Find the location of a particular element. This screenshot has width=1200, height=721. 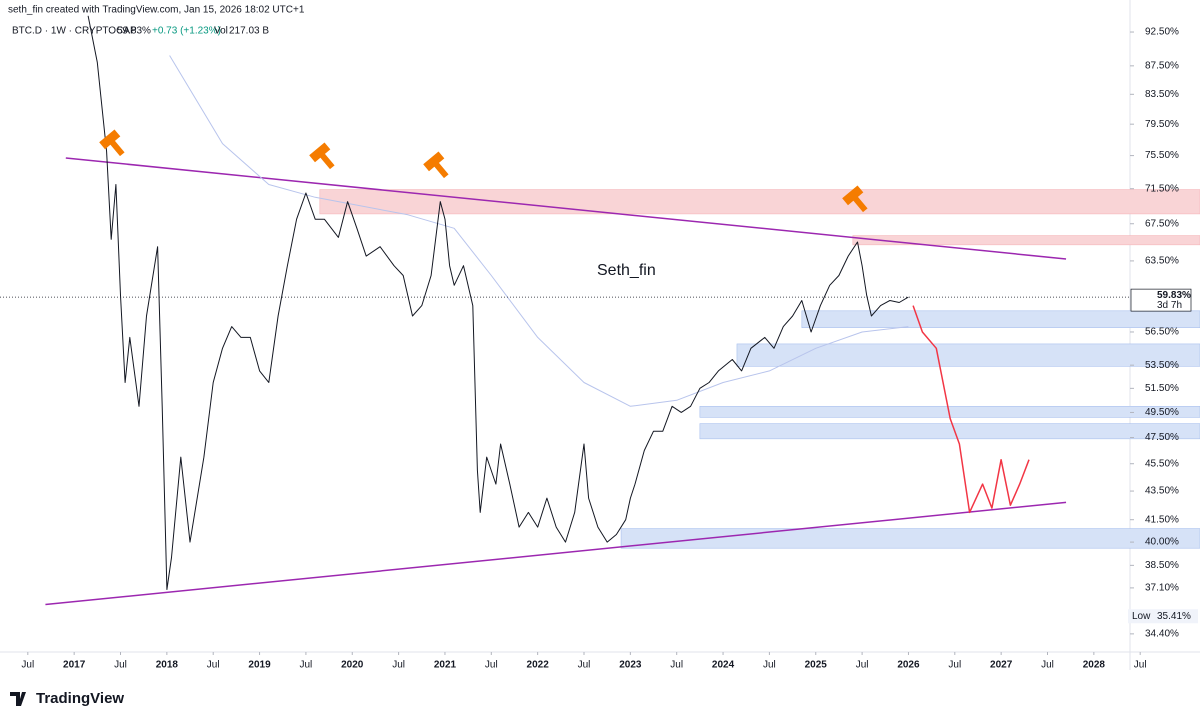

low-value: 35.41% is located at coordinates (1174, 616).